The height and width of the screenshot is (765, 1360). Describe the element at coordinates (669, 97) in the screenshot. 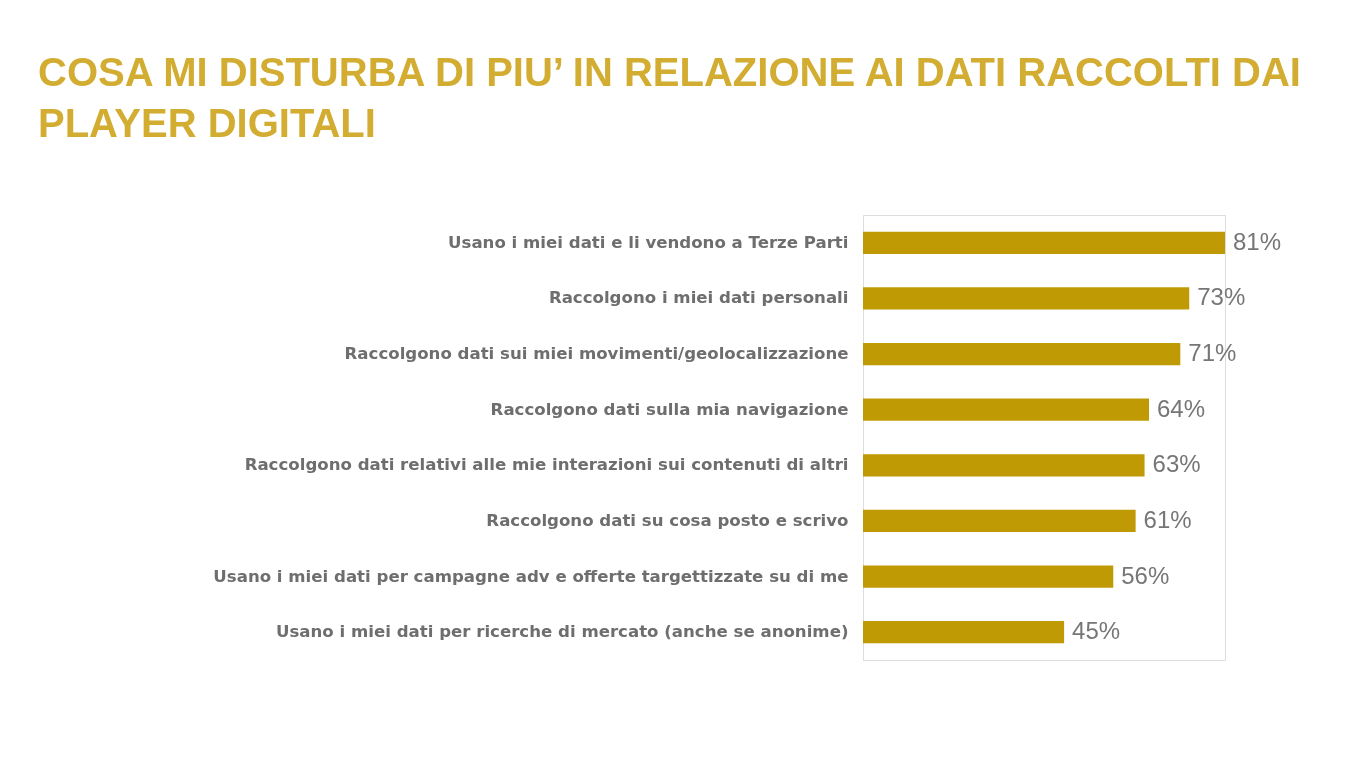

I see `chart-title: COSA MI DISTURBA DI PIU’ IN RELAZIONE AI DATI RACCOLTI DAI PLAYER DIGITALI` at that location.